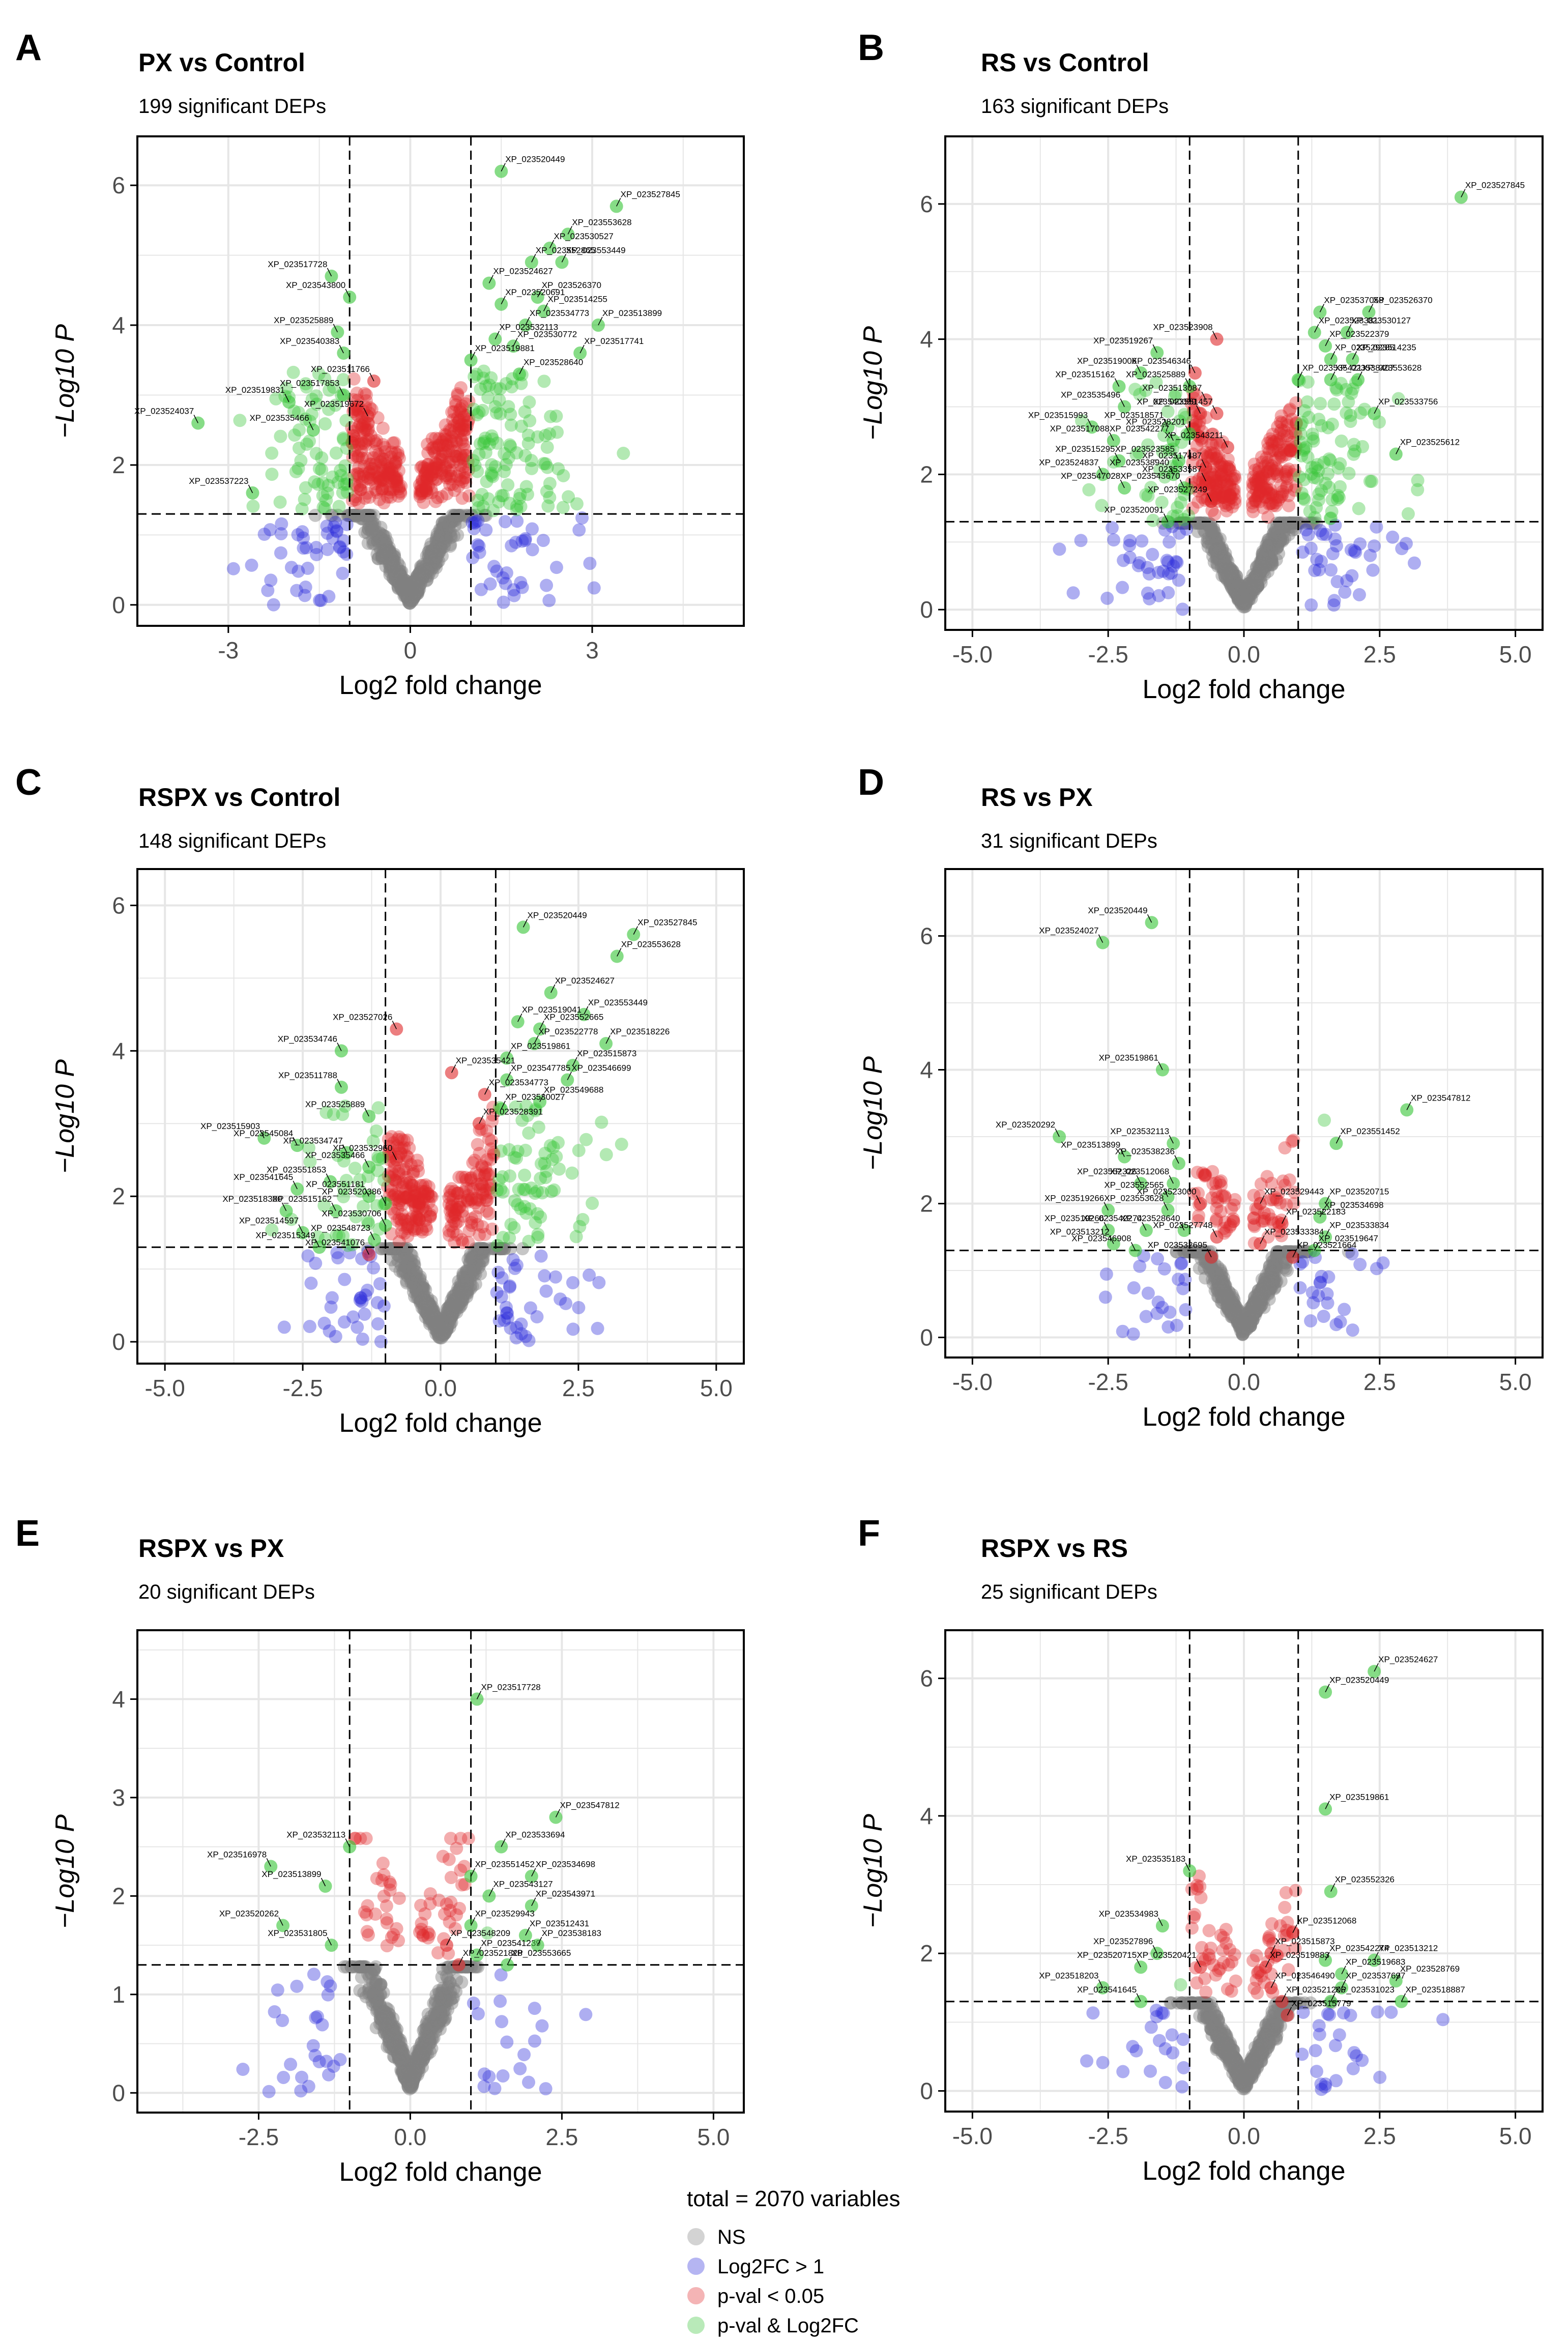 Image resolution: width=1568 pixels, height=2340 pixels. What do you see at coordinates (559, 313) in the screenshot?
I see `point-label: XP_023534773` at bounding box center [559, 313].